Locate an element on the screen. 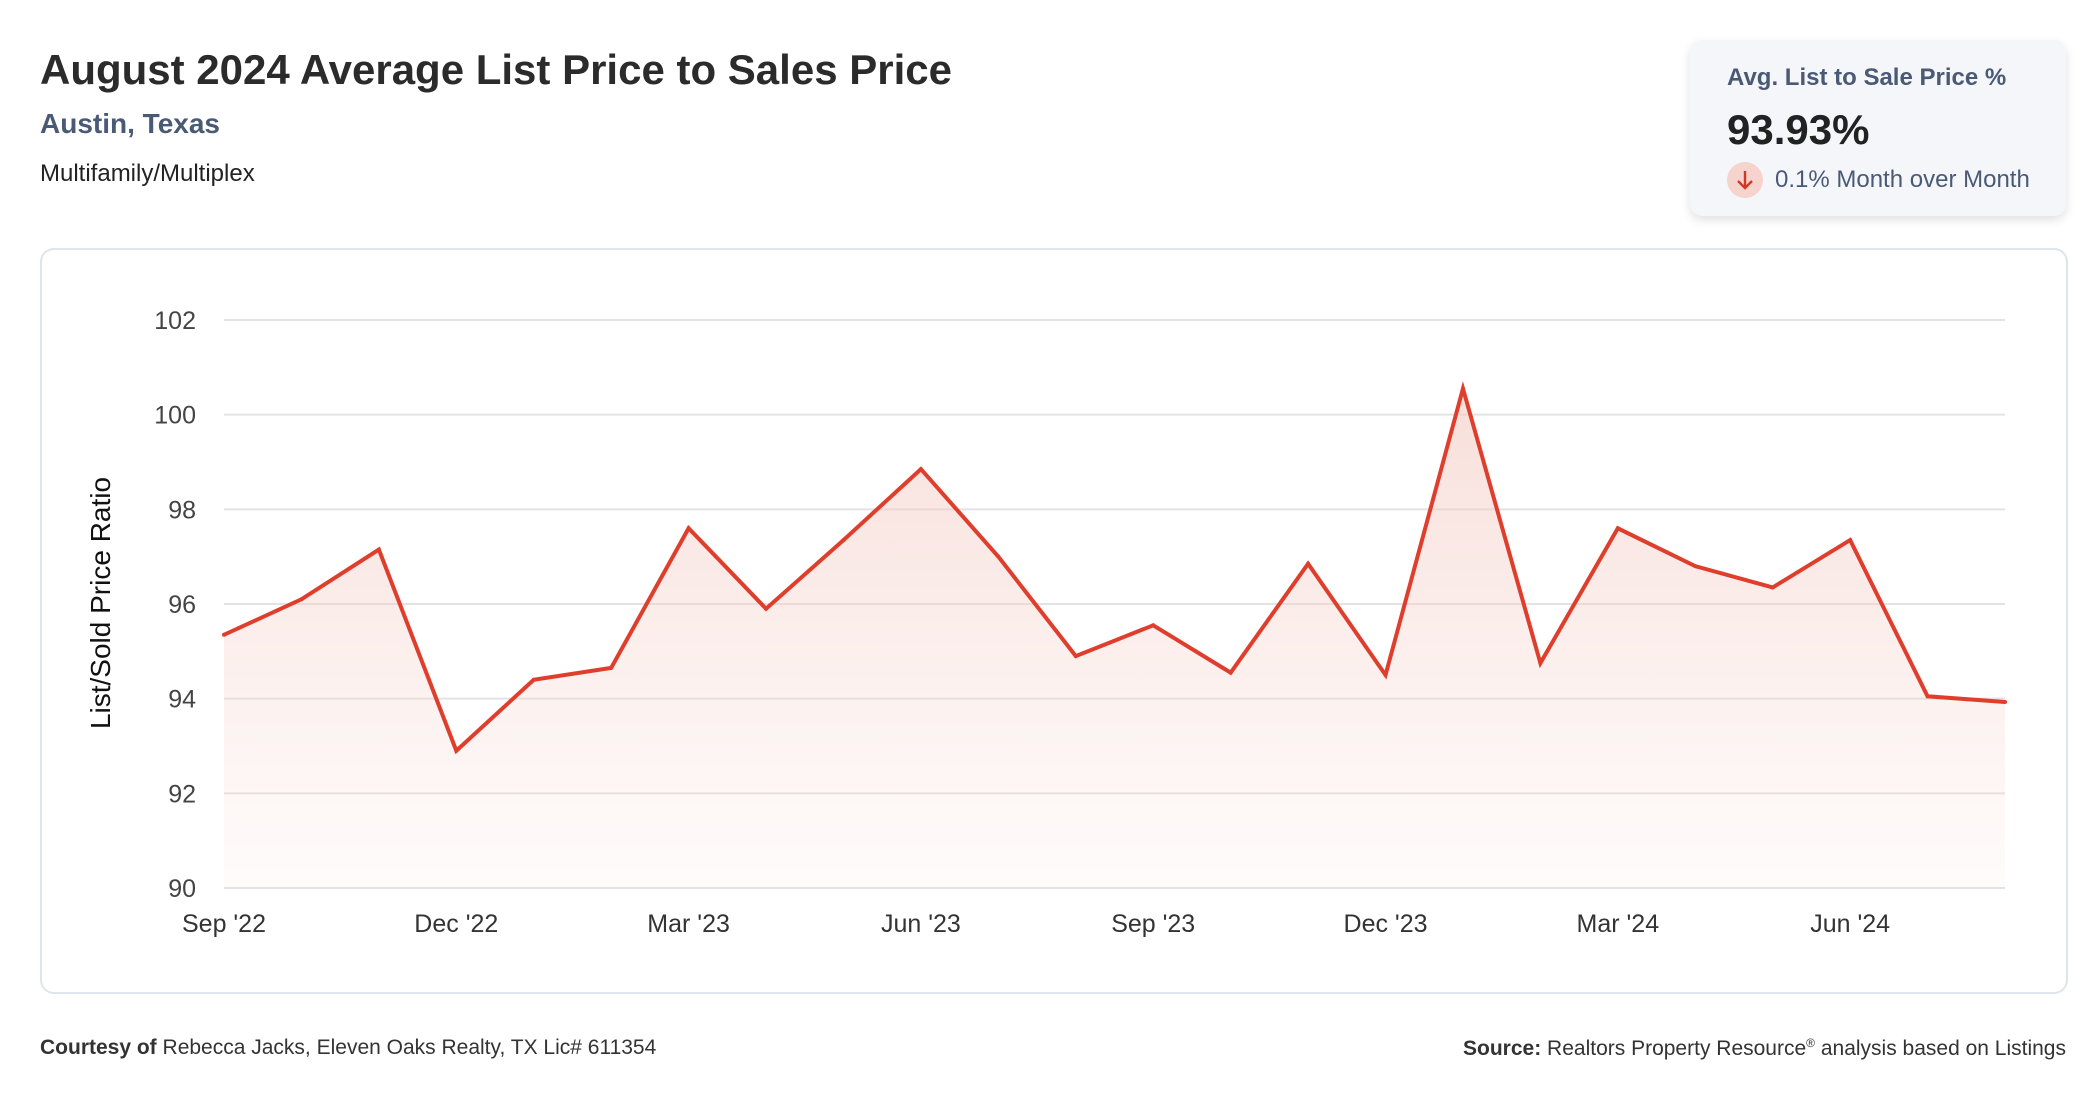 This screenshot has height=1100, width=2096. source-label: Source: is located at coordinates (1502, 1048).